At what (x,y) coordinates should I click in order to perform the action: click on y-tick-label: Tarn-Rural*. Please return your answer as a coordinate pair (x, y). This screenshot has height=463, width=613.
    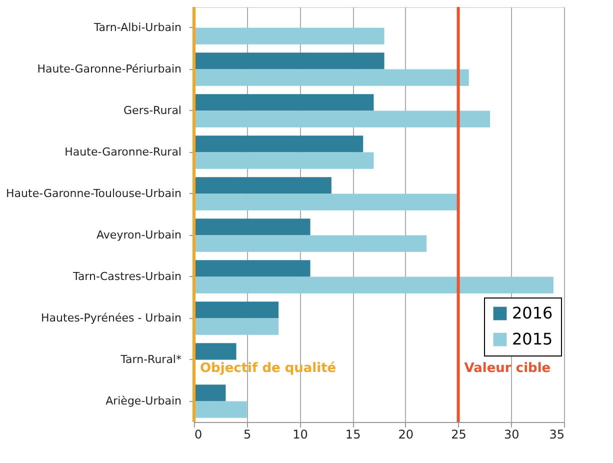
    Looking at the image, I should click on (151, 359).